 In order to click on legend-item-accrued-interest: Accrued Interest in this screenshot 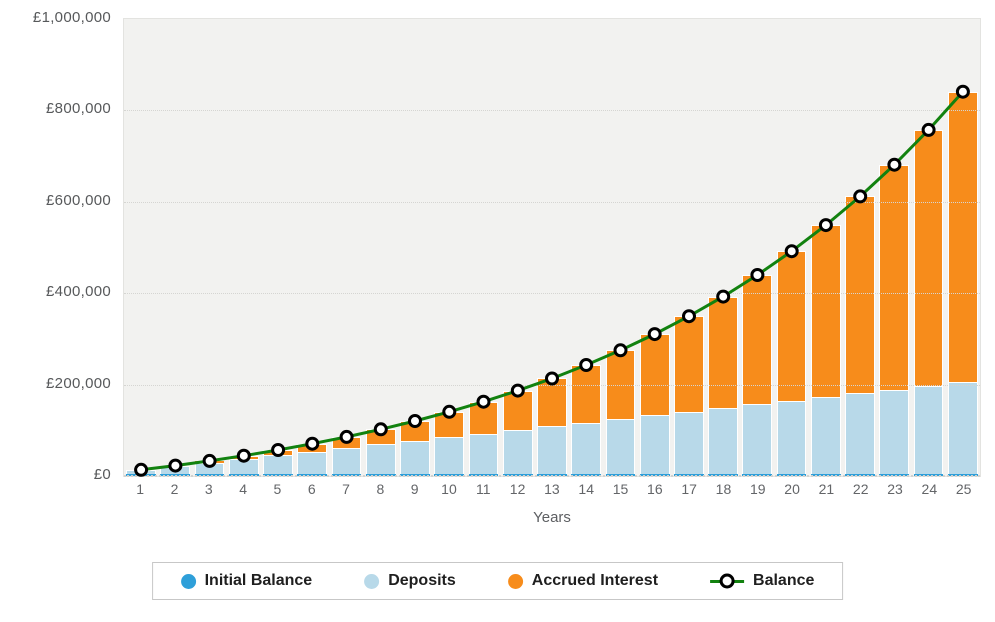, I will do `click(582, 581)`.